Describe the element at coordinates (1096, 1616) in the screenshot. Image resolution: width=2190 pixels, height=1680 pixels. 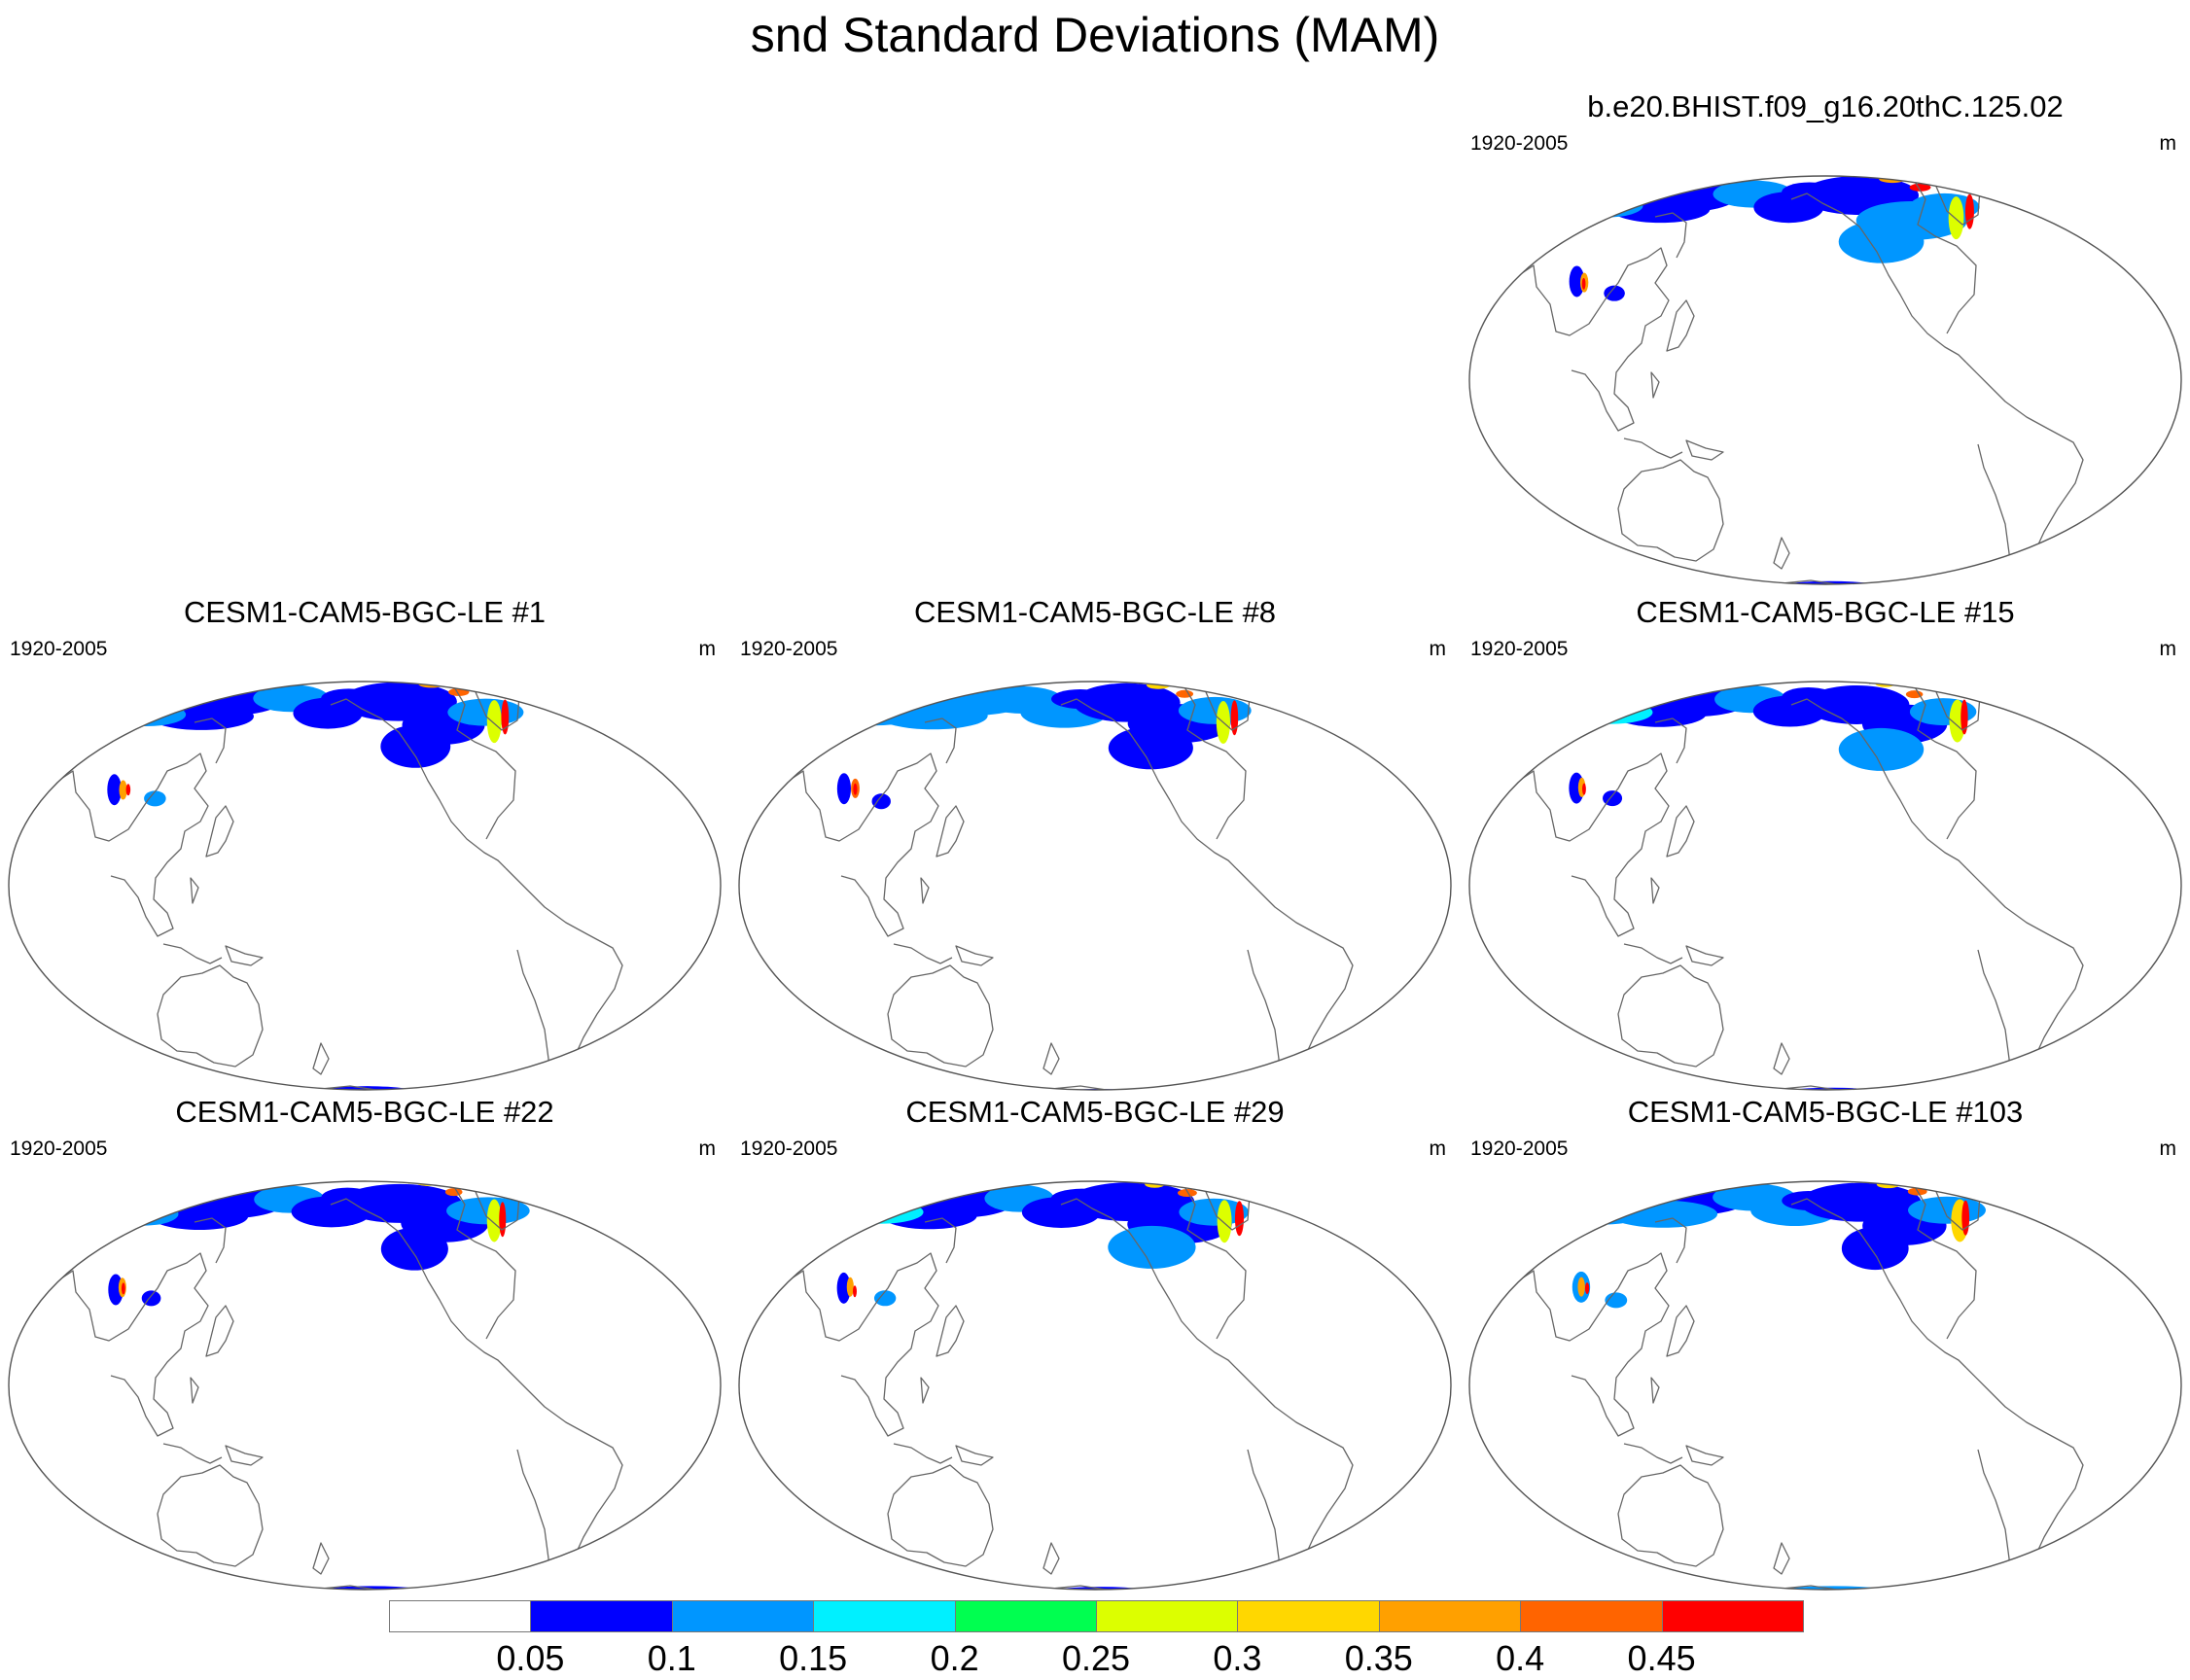
I see `colorbar` at that location.